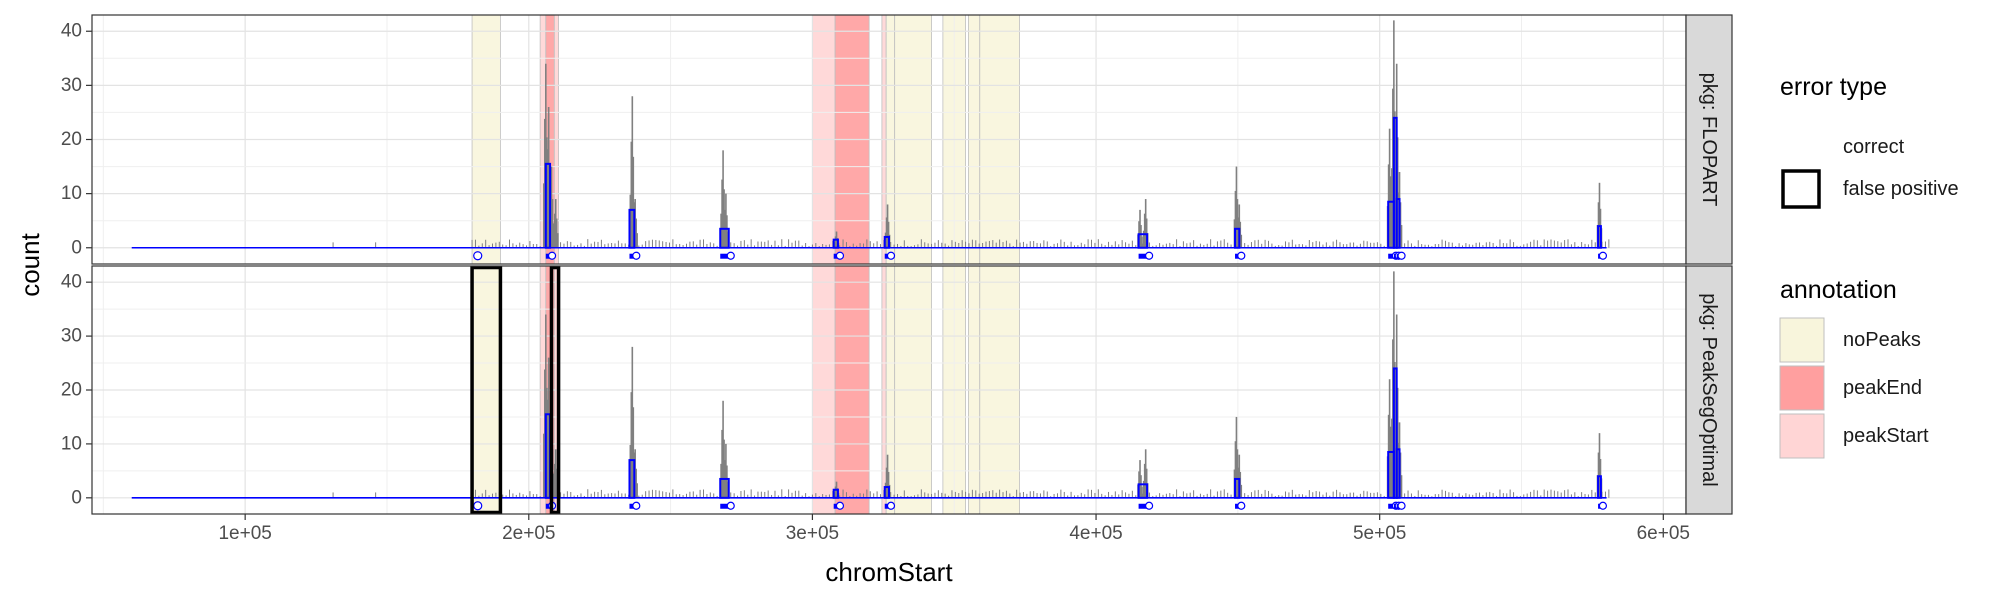  Describe the element at coordinates (1801, 189) in the screenshot. I see `legend-key-false-positive` at that location.